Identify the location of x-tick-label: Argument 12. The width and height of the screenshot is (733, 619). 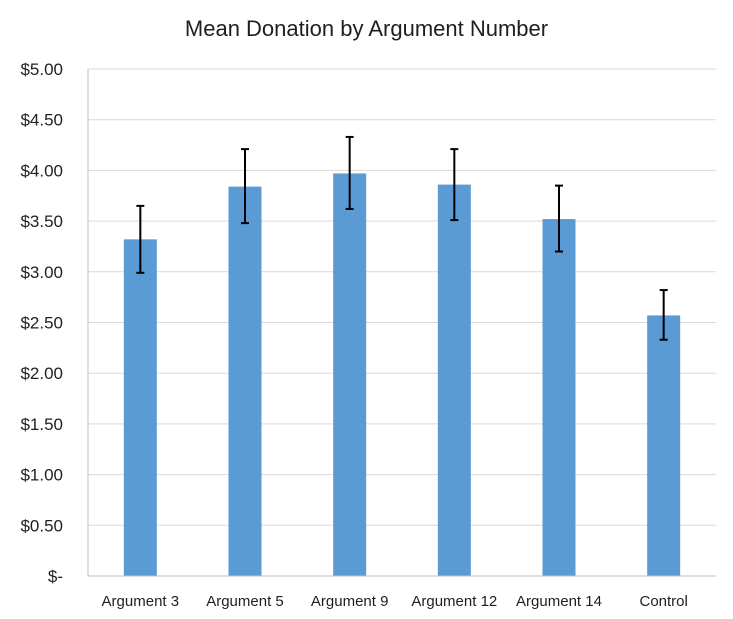
(454, 601).